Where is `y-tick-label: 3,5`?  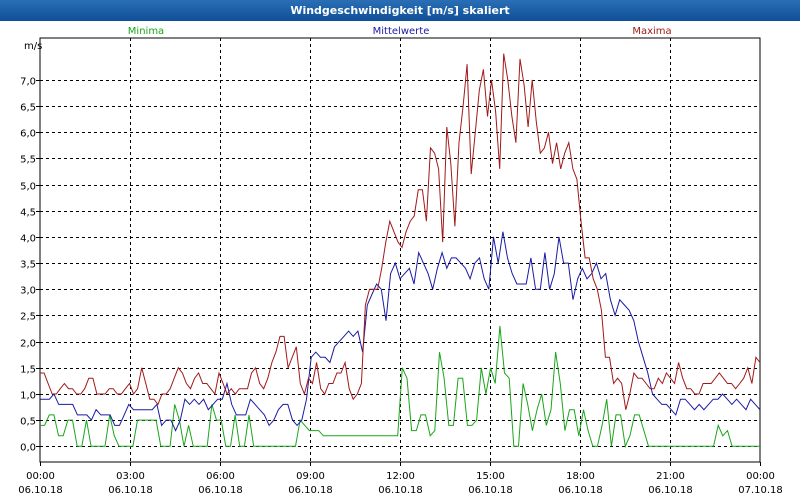 y-tick-label: 3,5 is located at coordinates (28, 265).